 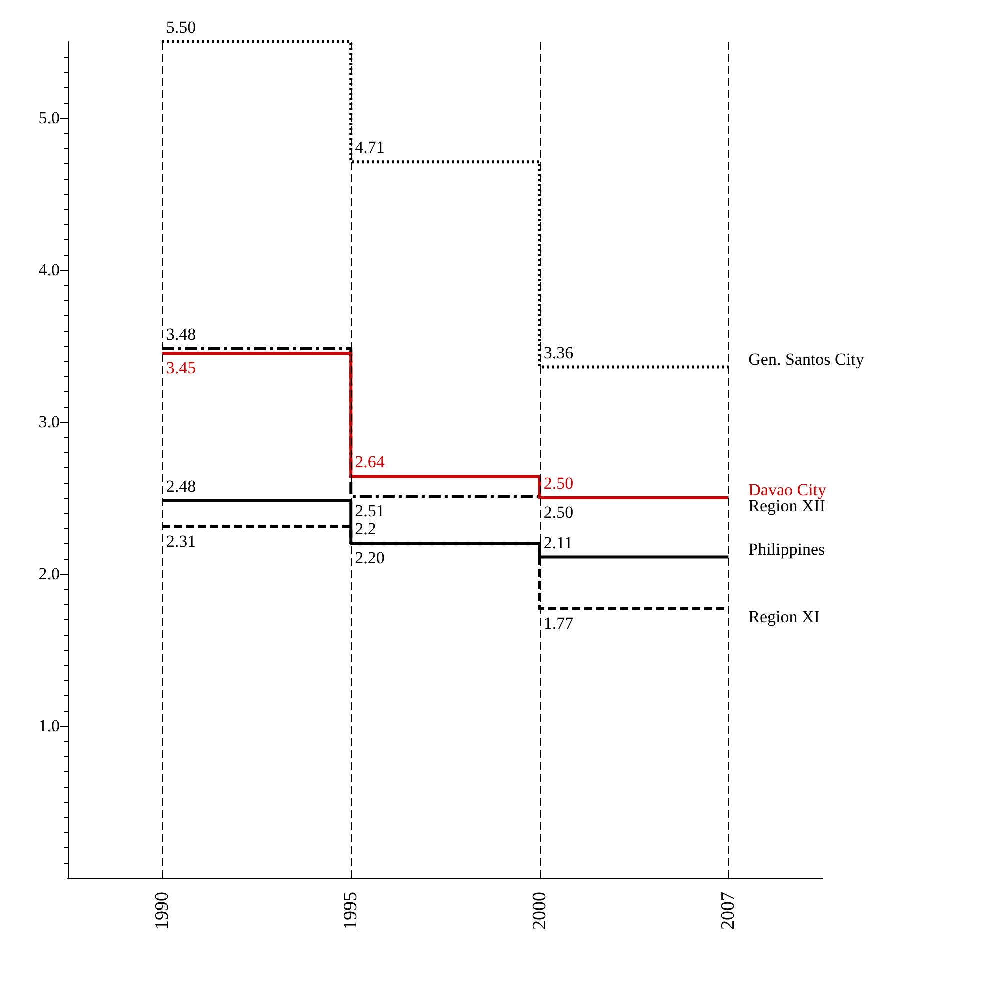 I want to click on data-label: 2.64, so click(x=370, y=462).